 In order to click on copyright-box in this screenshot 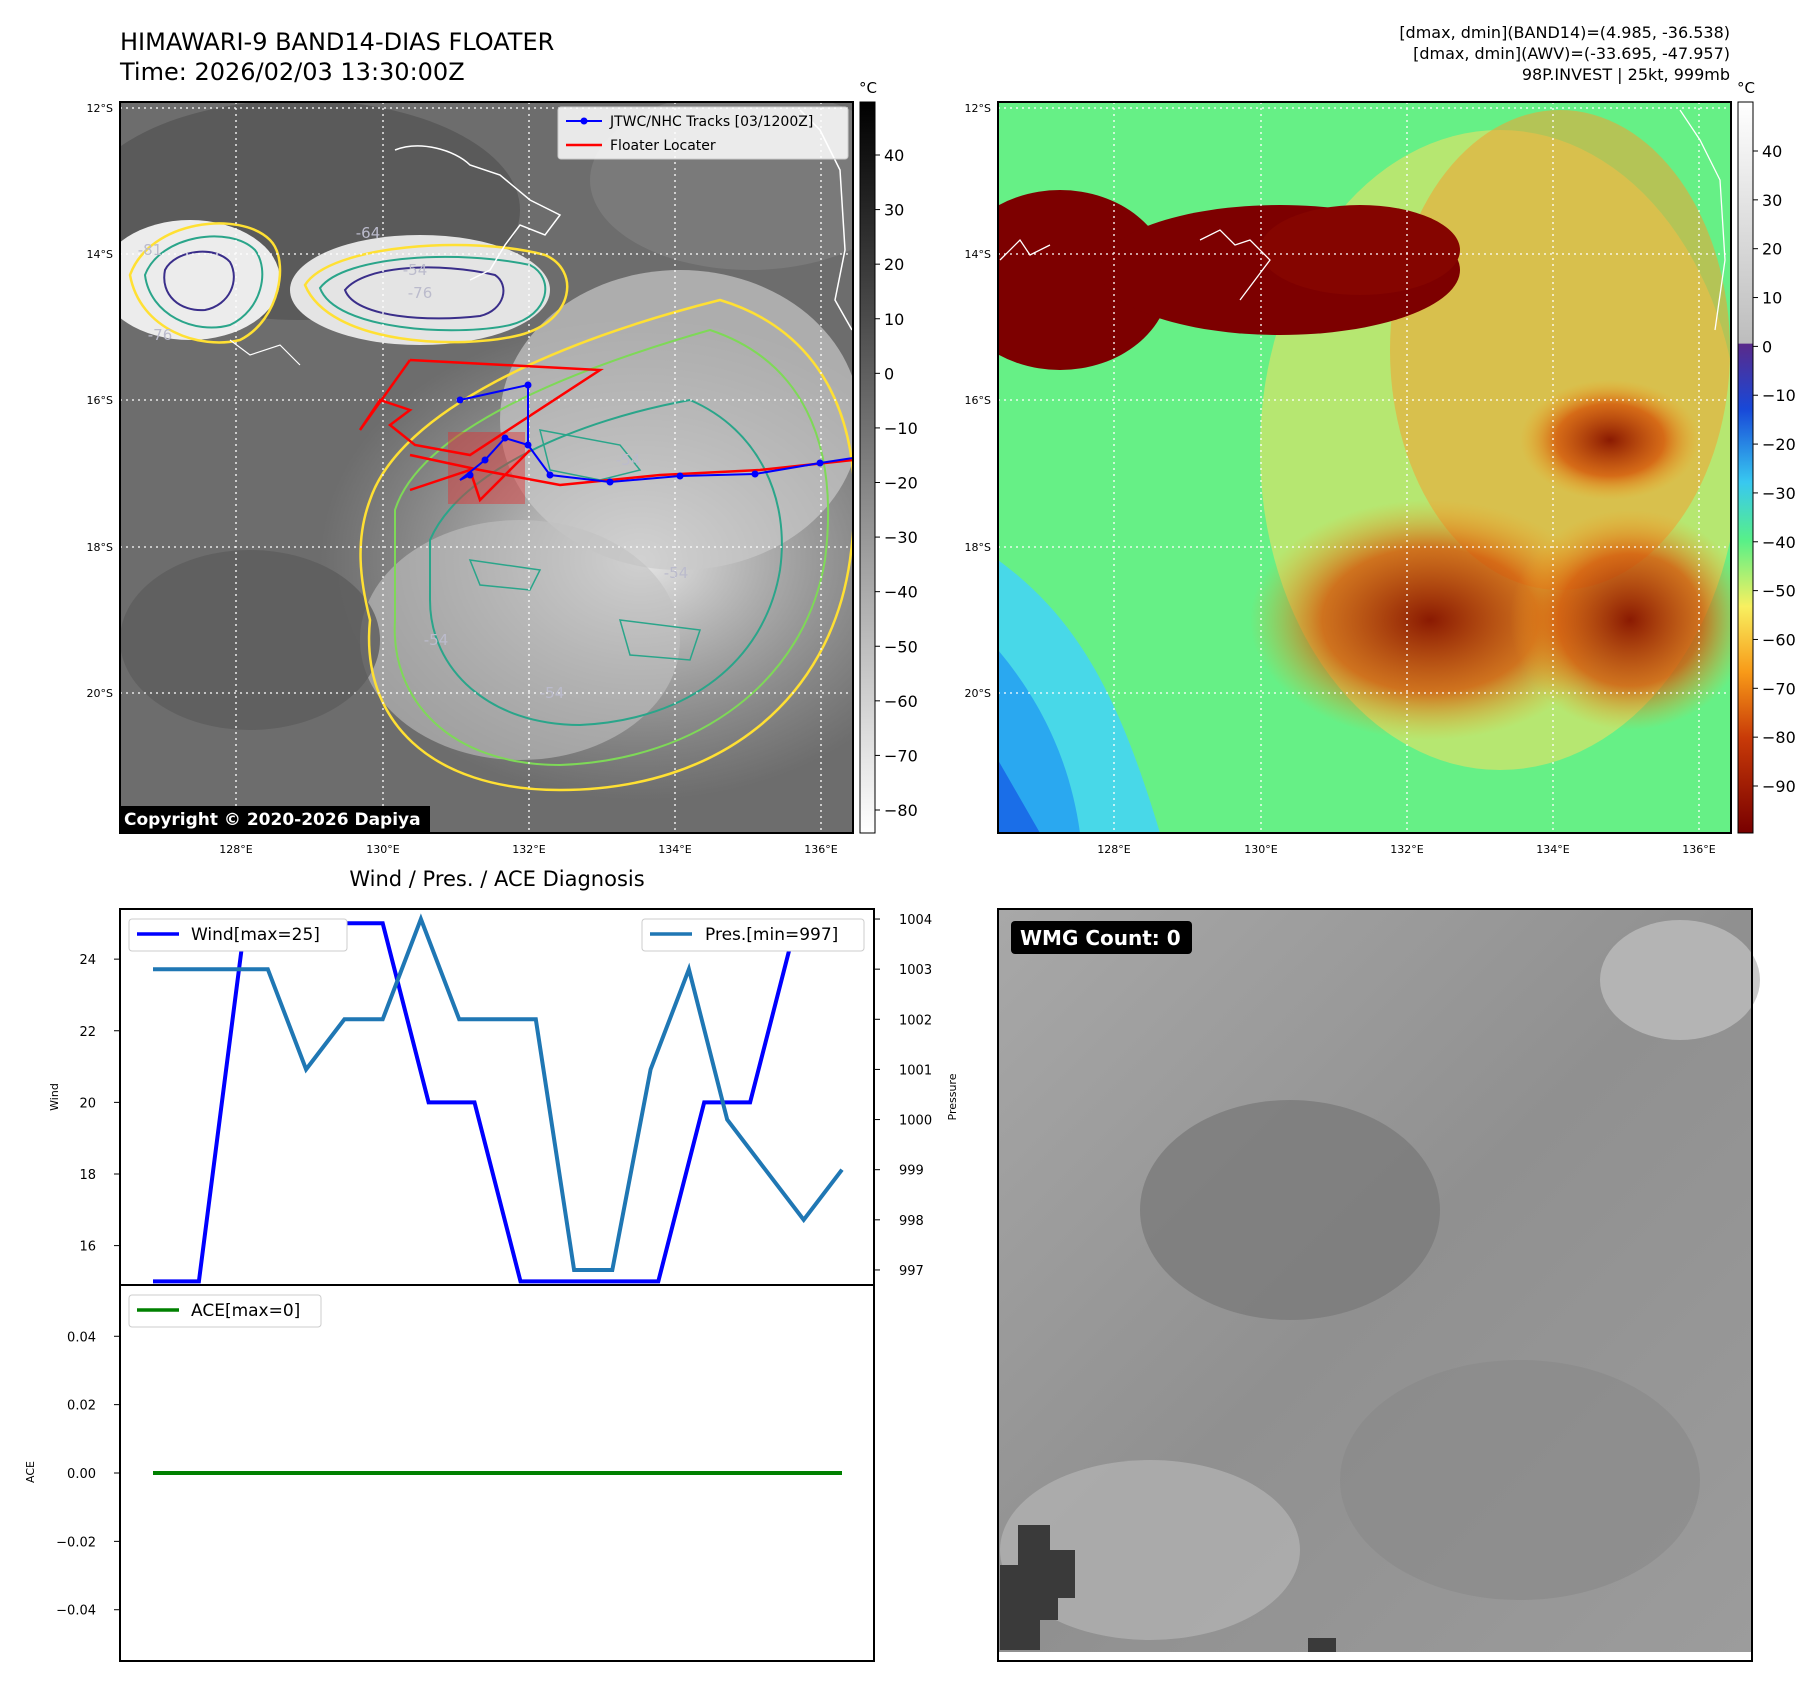, I will do `click(275, 819)`.